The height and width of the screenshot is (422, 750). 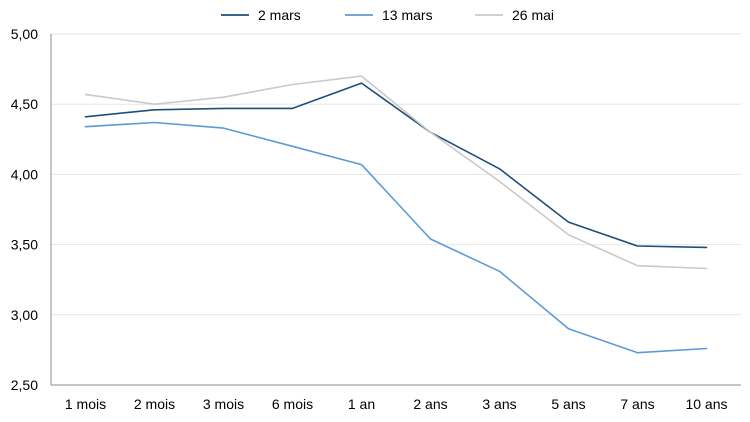 What do you see at coordinates (223, 404) in the screenshot?
I see `x-tick-label: 3 mois` at bounding box center [223, 404].